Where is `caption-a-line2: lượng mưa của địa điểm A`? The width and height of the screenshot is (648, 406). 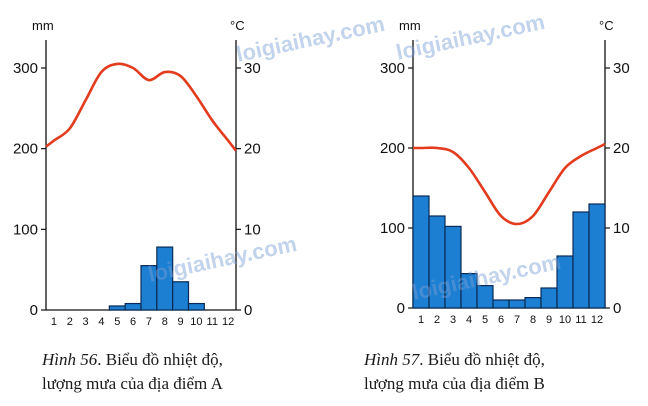 caption-a-line2: lượng mưa của địa điểm A is located at coordinates (132, 383).